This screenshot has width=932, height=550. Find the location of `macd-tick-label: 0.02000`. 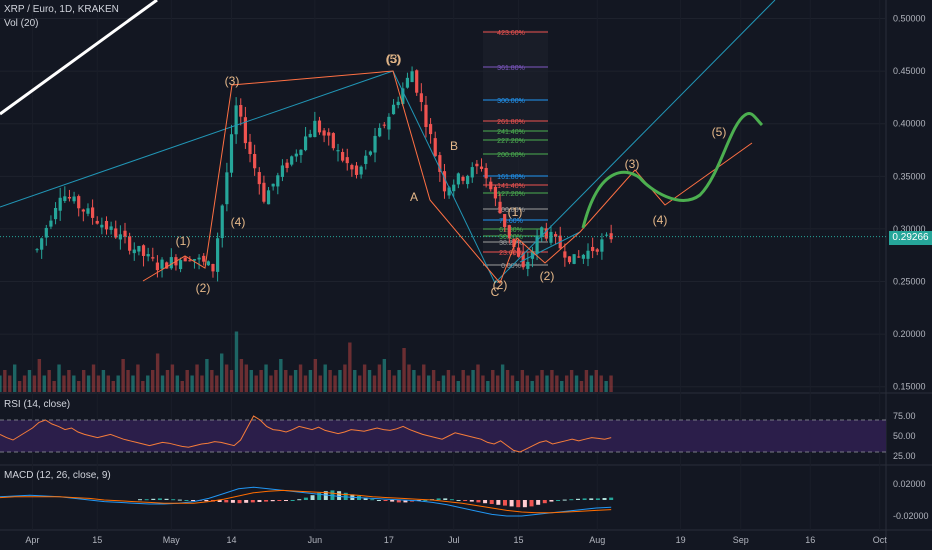

macd-tick-label: 0.02000 is located at coordinates (909, 484).